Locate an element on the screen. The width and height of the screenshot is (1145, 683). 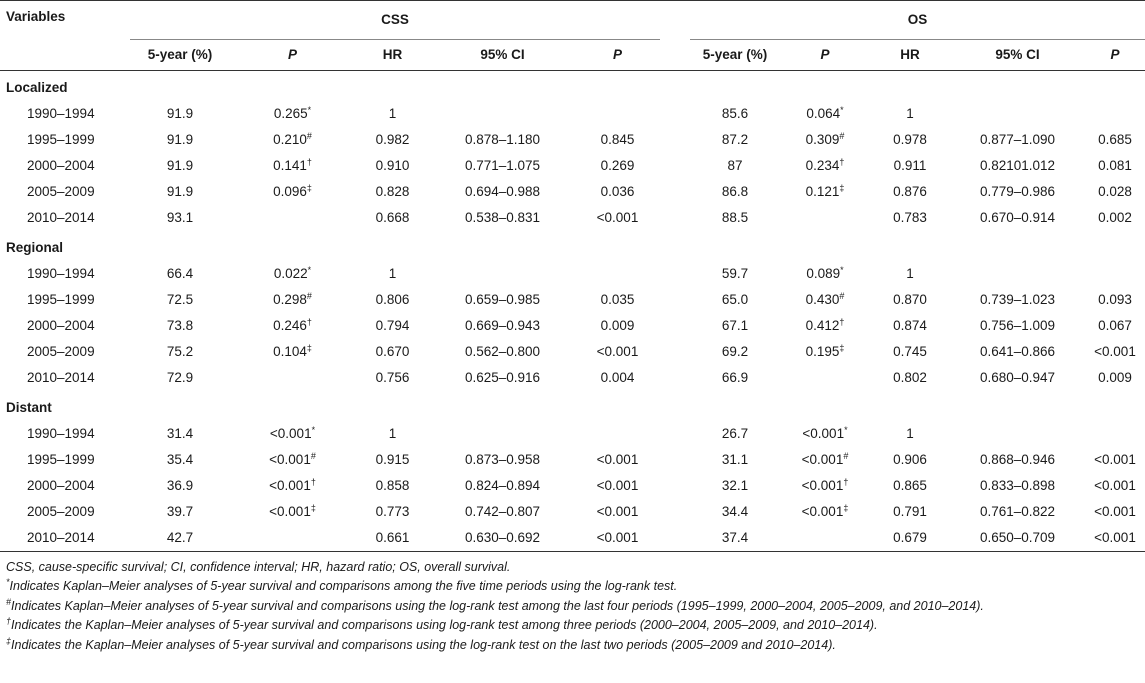
cell-os-ci: 0.641–0.866 is located at coordinates (1017, 351).